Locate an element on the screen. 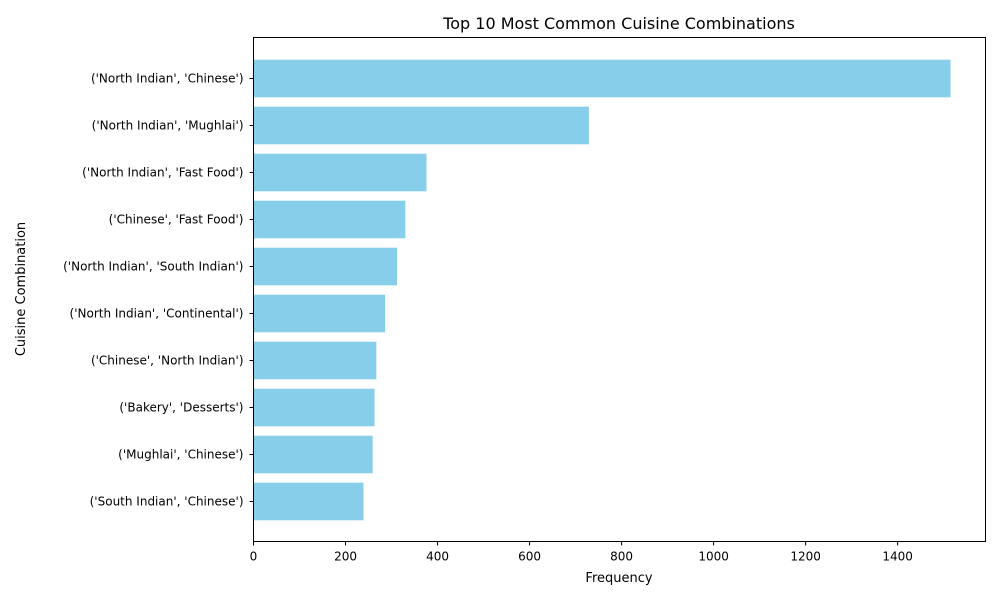 This screenshot has height=600, width=1000. y-tick-label: ('North Indian', 'South Indian') is located at coordinates (153, 267).